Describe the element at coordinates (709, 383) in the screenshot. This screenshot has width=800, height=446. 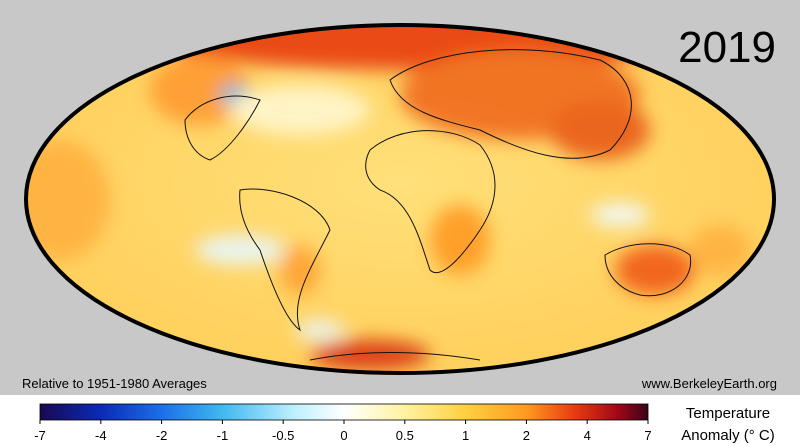
I see `source-note: www.BerkeleyEarth.org` at that location.